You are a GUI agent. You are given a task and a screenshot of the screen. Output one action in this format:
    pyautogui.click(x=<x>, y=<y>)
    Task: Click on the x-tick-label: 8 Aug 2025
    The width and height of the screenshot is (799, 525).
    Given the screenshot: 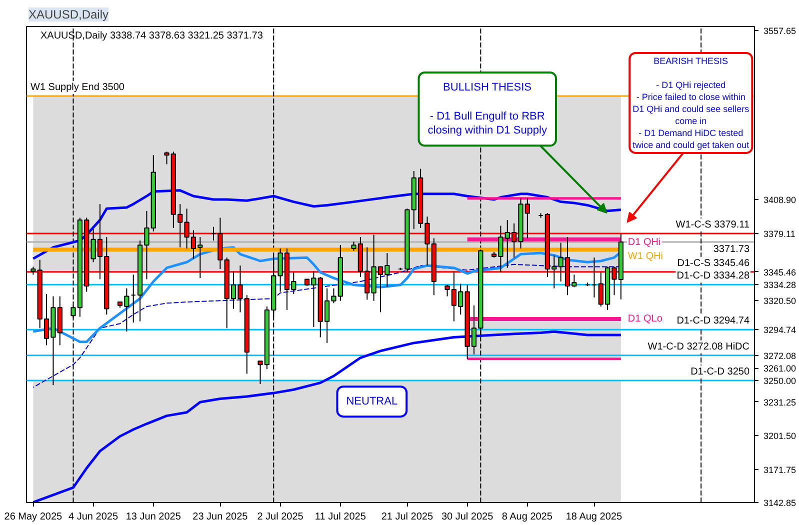 What is the action you would take?
    pyautogui.click(x=527, y=517)
    